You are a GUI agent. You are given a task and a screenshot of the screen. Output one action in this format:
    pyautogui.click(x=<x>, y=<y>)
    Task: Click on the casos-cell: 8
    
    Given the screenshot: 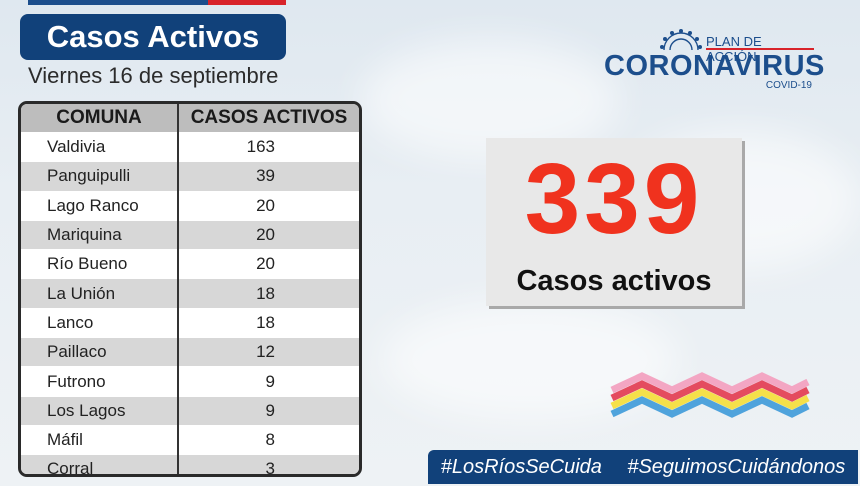 What is the action you would take?
    pyautogui.click(x=268, y=439)
    